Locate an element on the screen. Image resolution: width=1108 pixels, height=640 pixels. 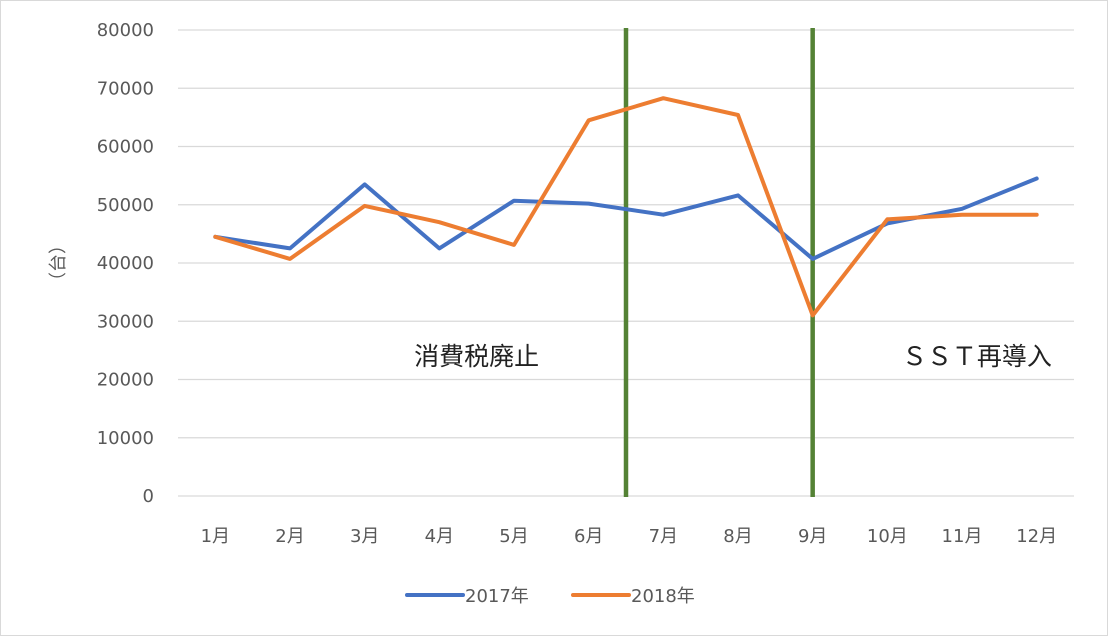
y-tick-label: 40000 is located at coordinates (125, 263).